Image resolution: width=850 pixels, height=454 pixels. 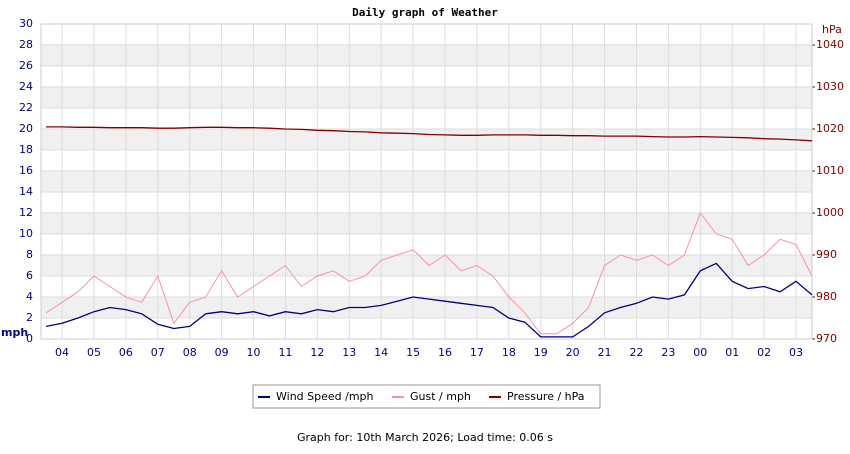 What do you see at coordinates (26, 170) in the screenshot?
I see `y-tick-label: 16` at bounding box center [26, 170].